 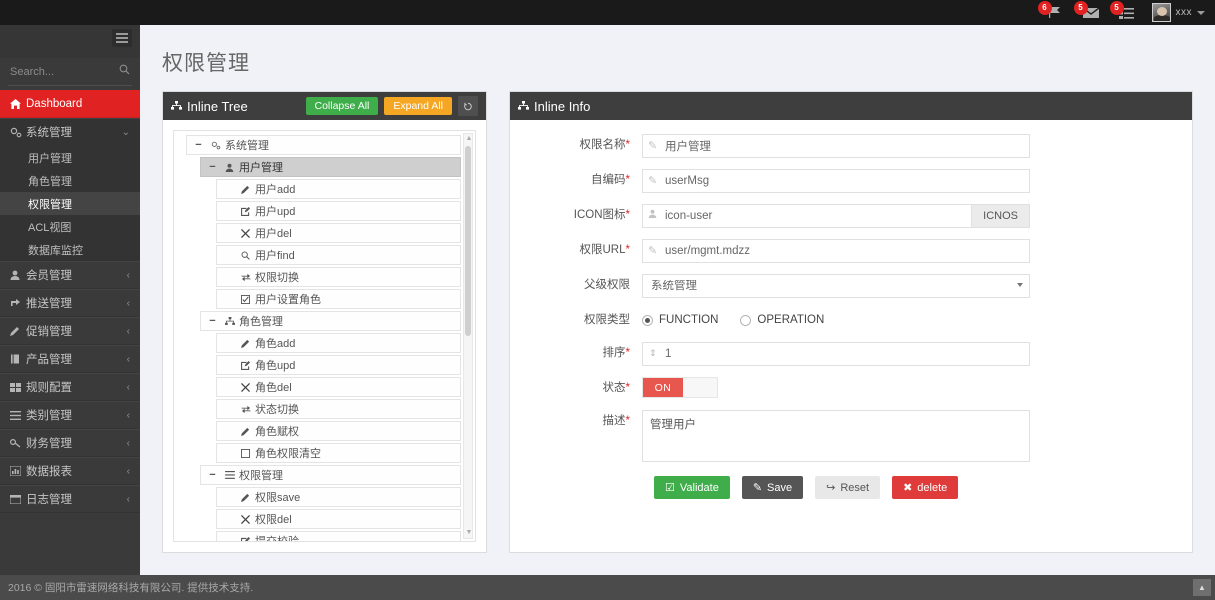 I want to click on icons-picker-button: ICNOS, so click(x=1000, y=216).